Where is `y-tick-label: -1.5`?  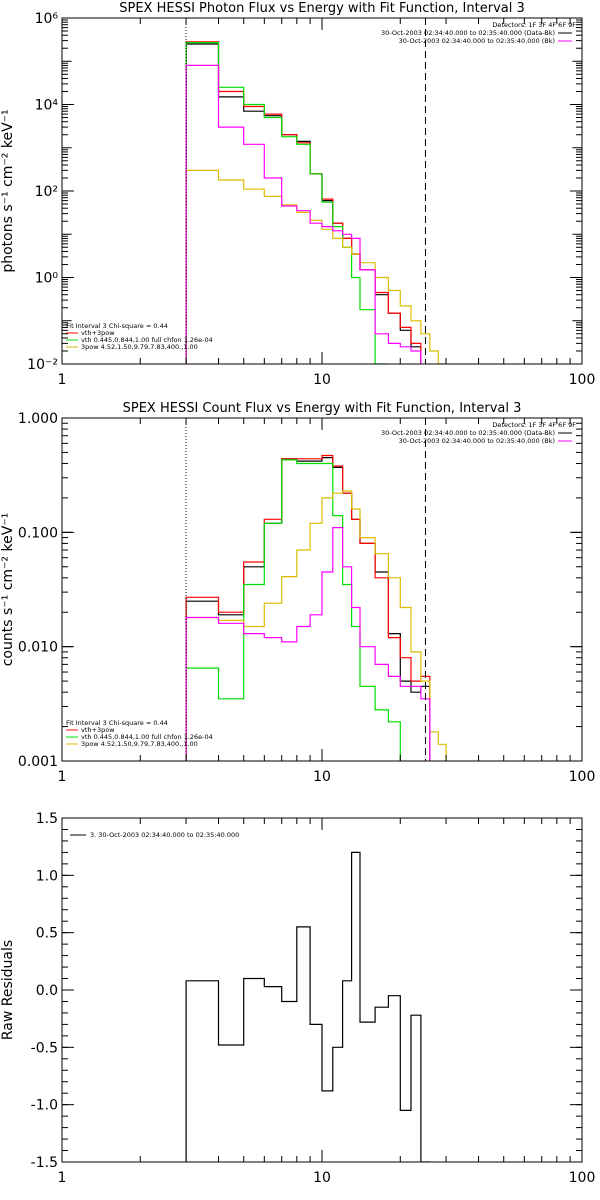
y-tick-label: -1.5 is located at coordinates (44, 1163).